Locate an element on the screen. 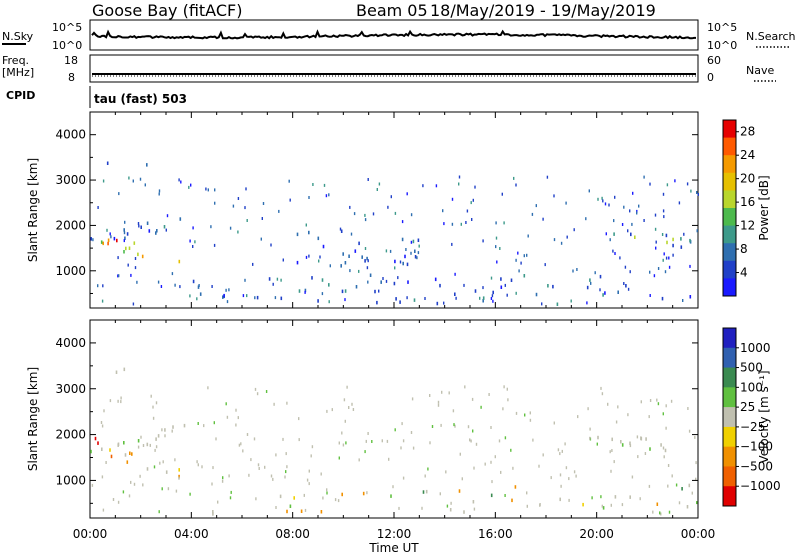 The height and width of the screenshot is (554, 800). mode-label: tau (fast) 503 is located at coordinates (140, 99).